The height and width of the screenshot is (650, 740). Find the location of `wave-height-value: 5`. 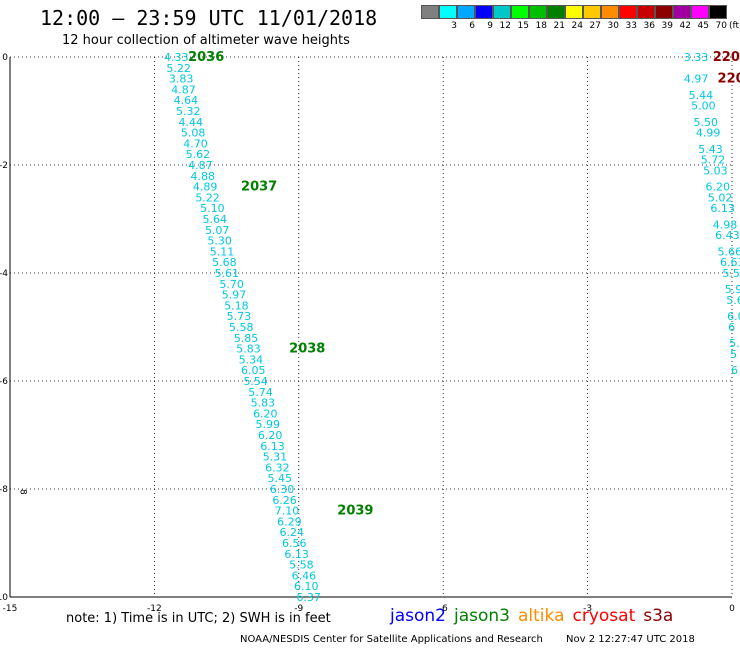

wave-height-value: 5 is located at coordinates (733, 354).